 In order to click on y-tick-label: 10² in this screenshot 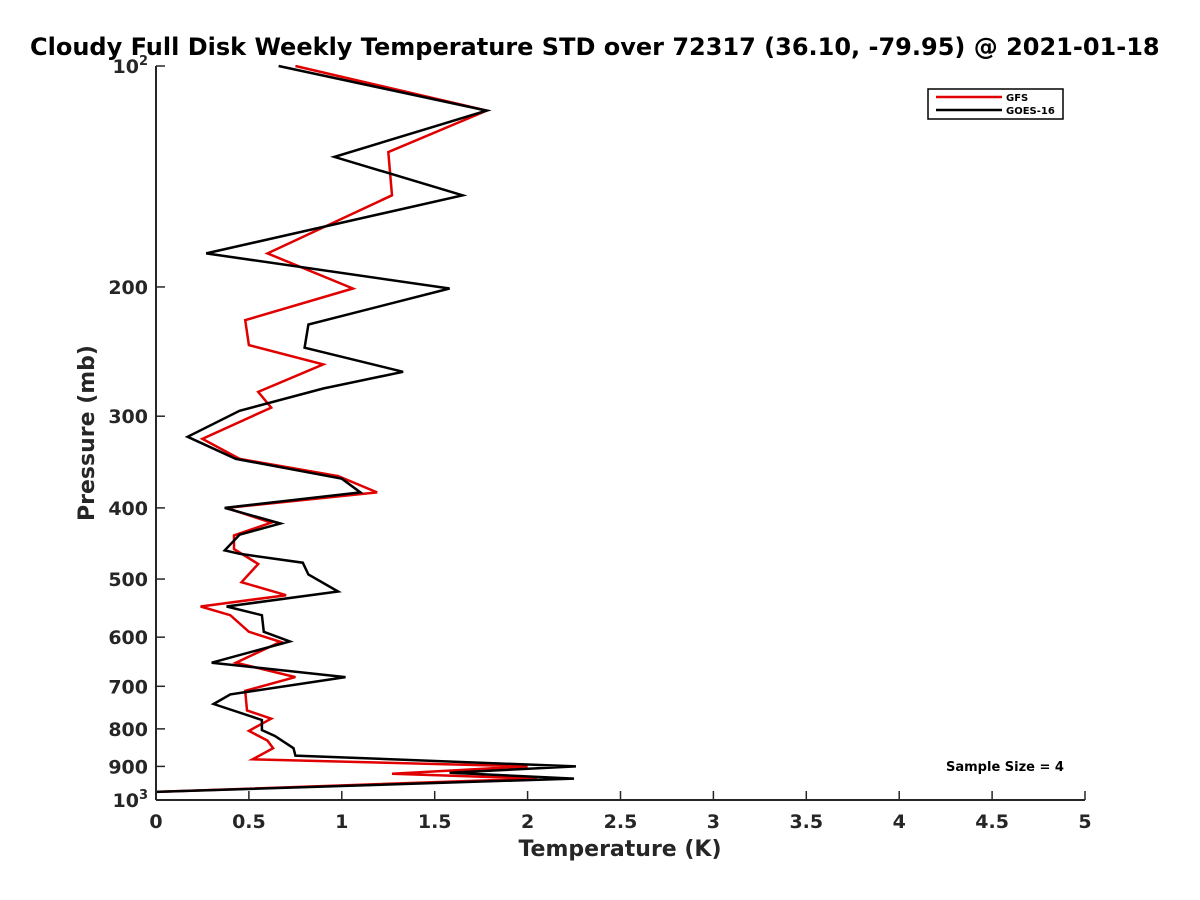, I will do `click(131, 66)`.